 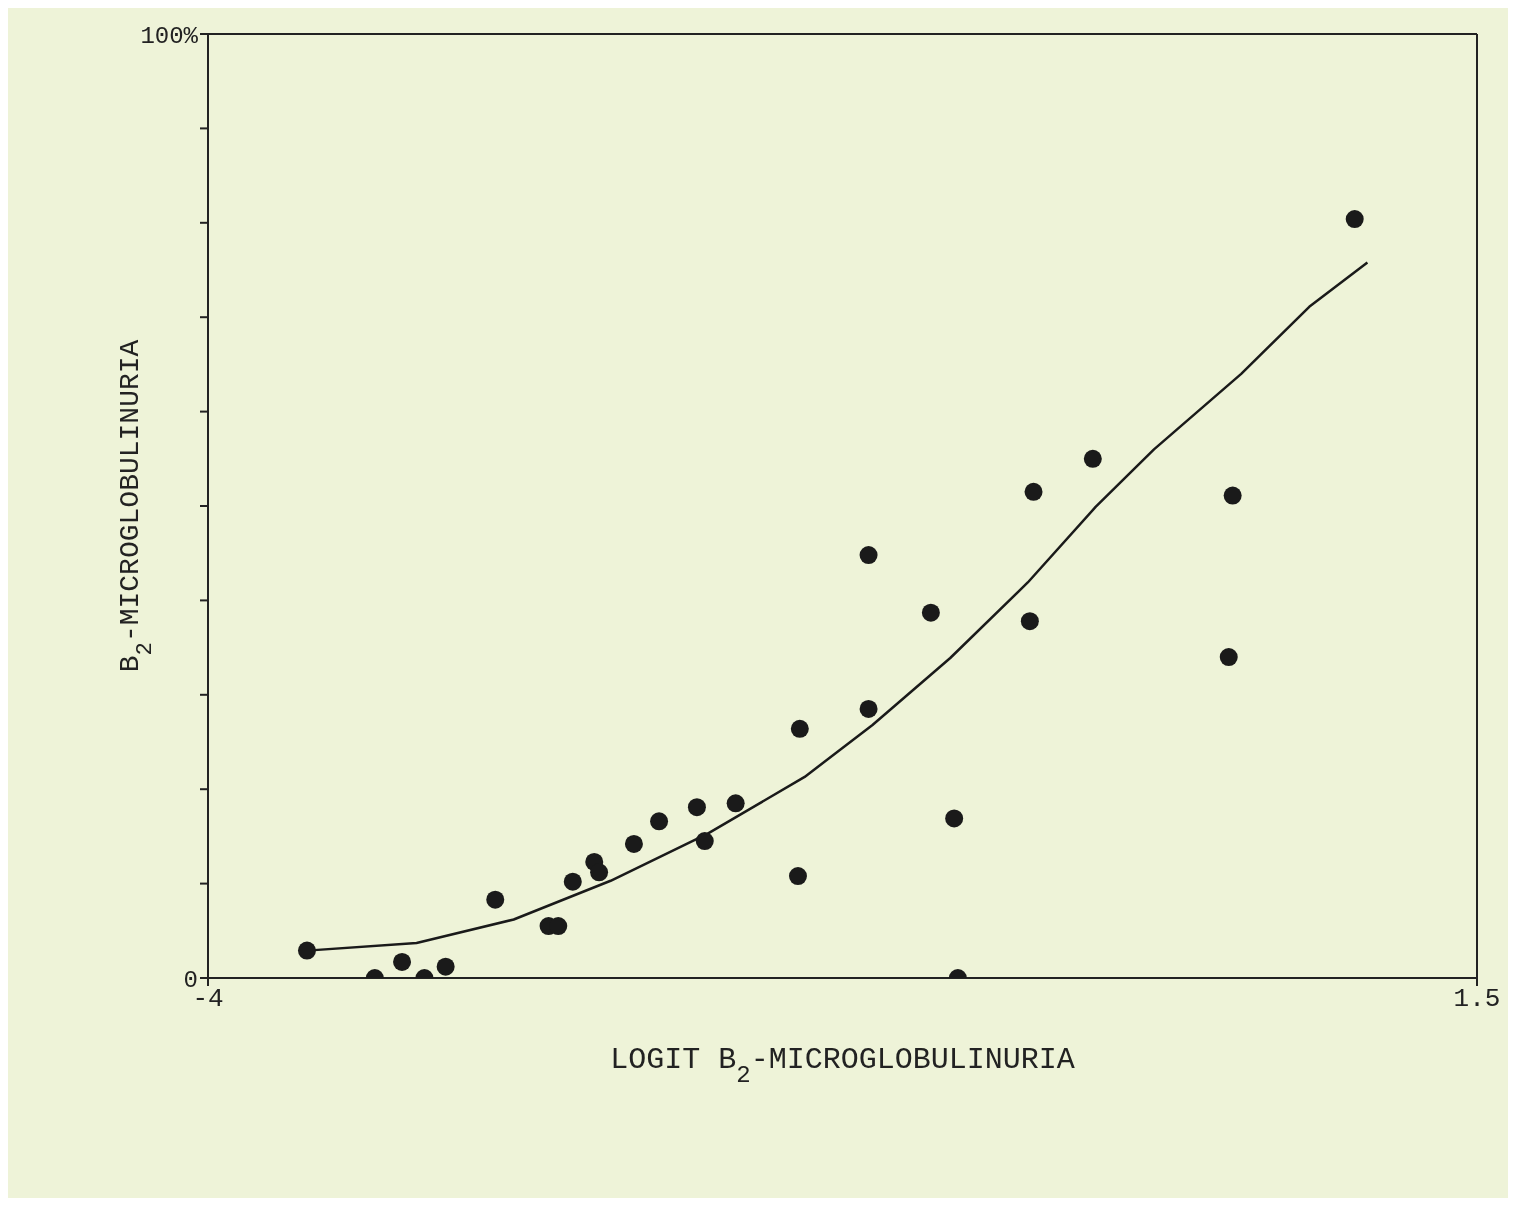 I want to click on y-tick-label: 100%, so click(x=169, y=36).